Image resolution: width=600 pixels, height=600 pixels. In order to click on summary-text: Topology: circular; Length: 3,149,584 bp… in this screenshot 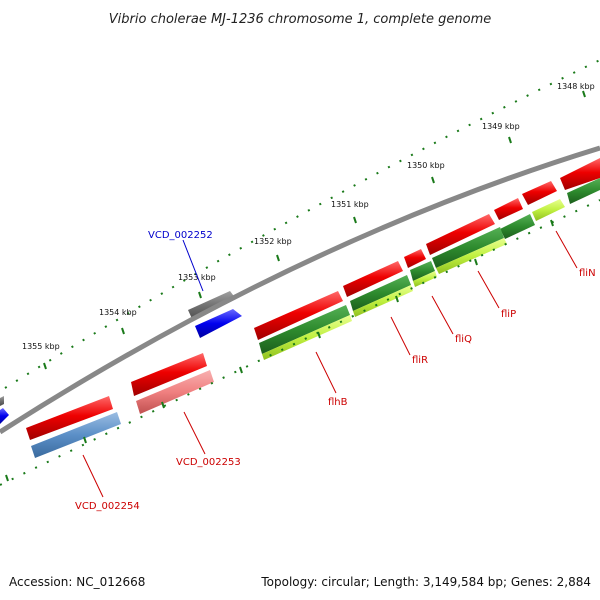, I will do `click(425, 582)`.